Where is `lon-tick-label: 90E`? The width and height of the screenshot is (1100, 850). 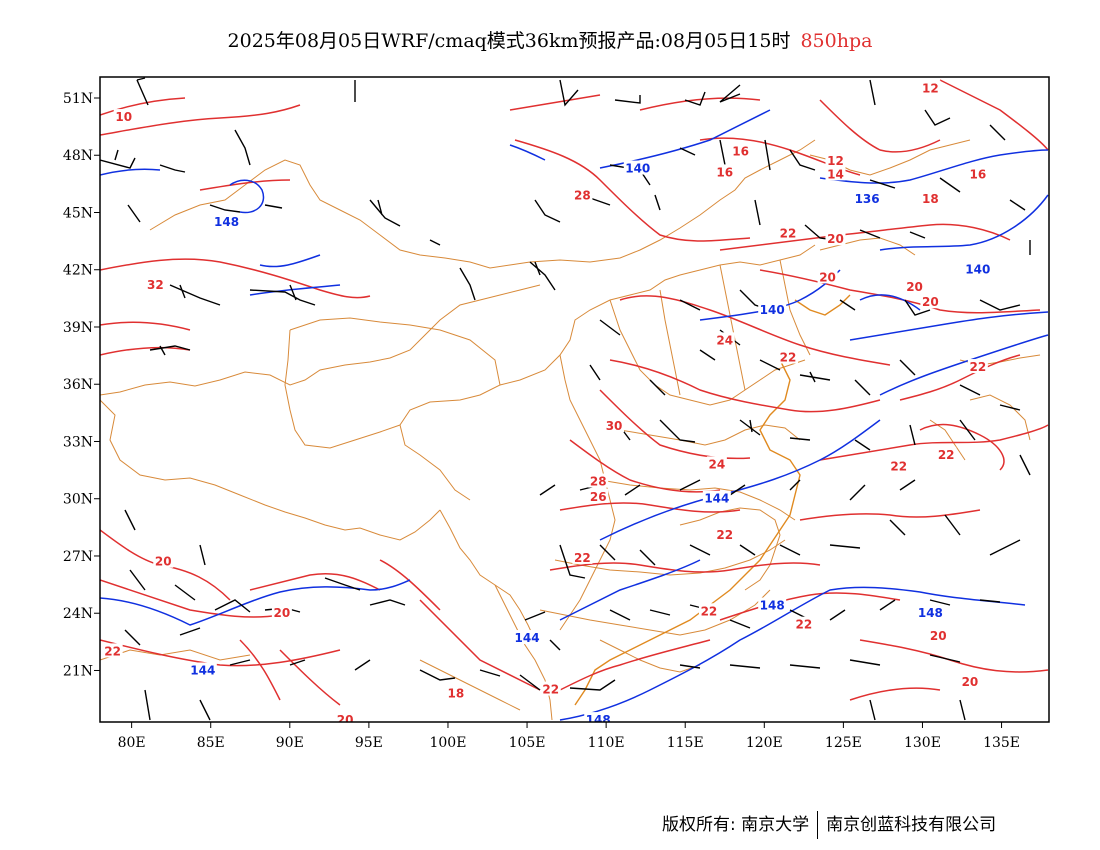
lon-tick-label: 90E is located at coordinates (290, 743).